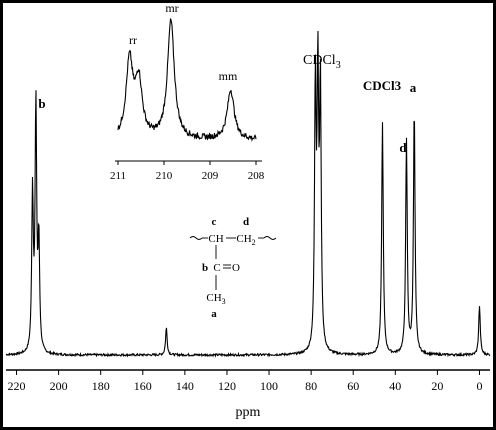 Image resolution: width=496 pixels, height=430 pixels. I want to click on peak-label-cdcl3: CDCl3, so click(322, 62).